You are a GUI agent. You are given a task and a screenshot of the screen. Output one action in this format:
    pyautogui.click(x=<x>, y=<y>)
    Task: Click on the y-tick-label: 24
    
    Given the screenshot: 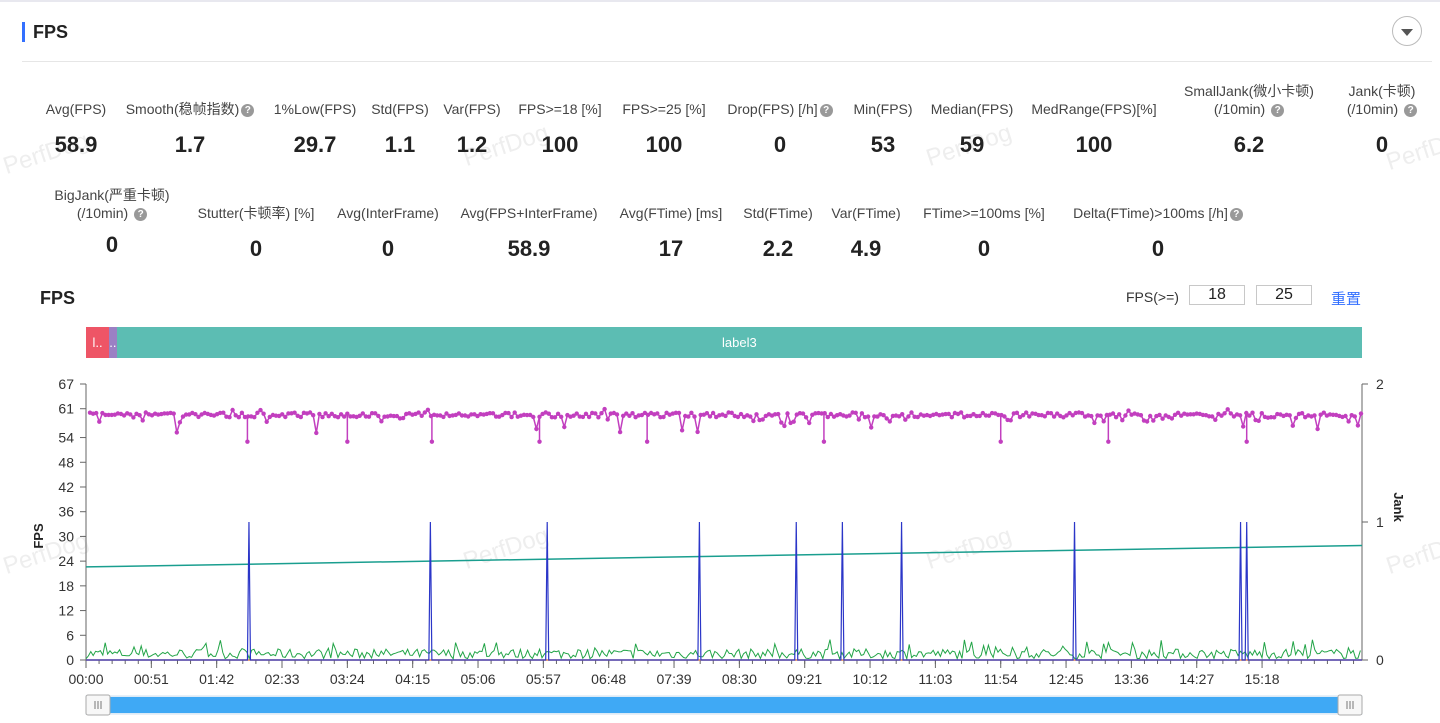 What is the action you would take?
    pyautogui.click(x=66, y=561)
    